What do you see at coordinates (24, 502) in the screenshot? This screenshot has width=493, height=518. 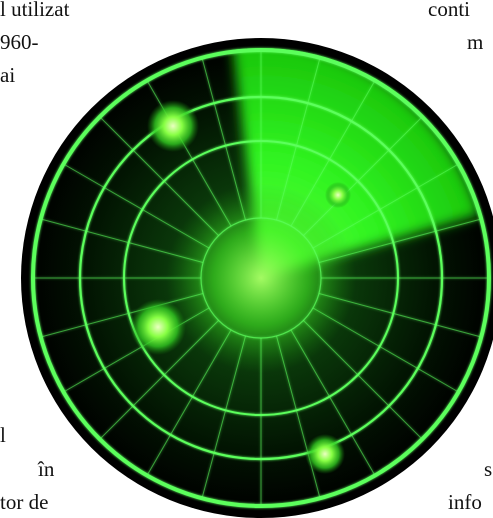 I see `text-fragment-left-6: tor de` at bounding box center [24, 502].